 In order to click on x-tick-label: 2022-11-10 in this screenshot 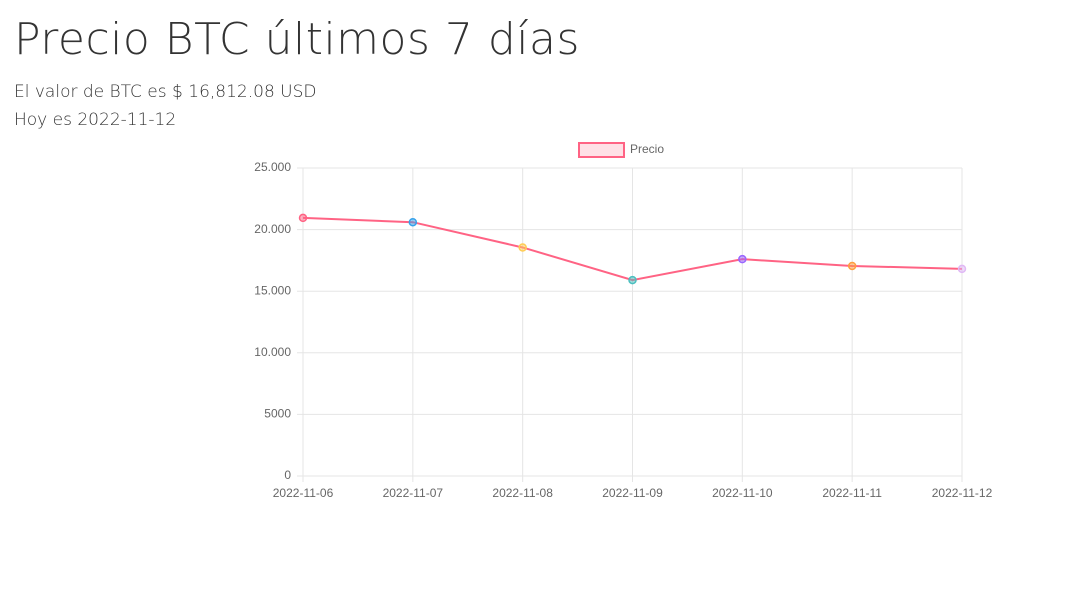, I will do `click(742, 493)`.